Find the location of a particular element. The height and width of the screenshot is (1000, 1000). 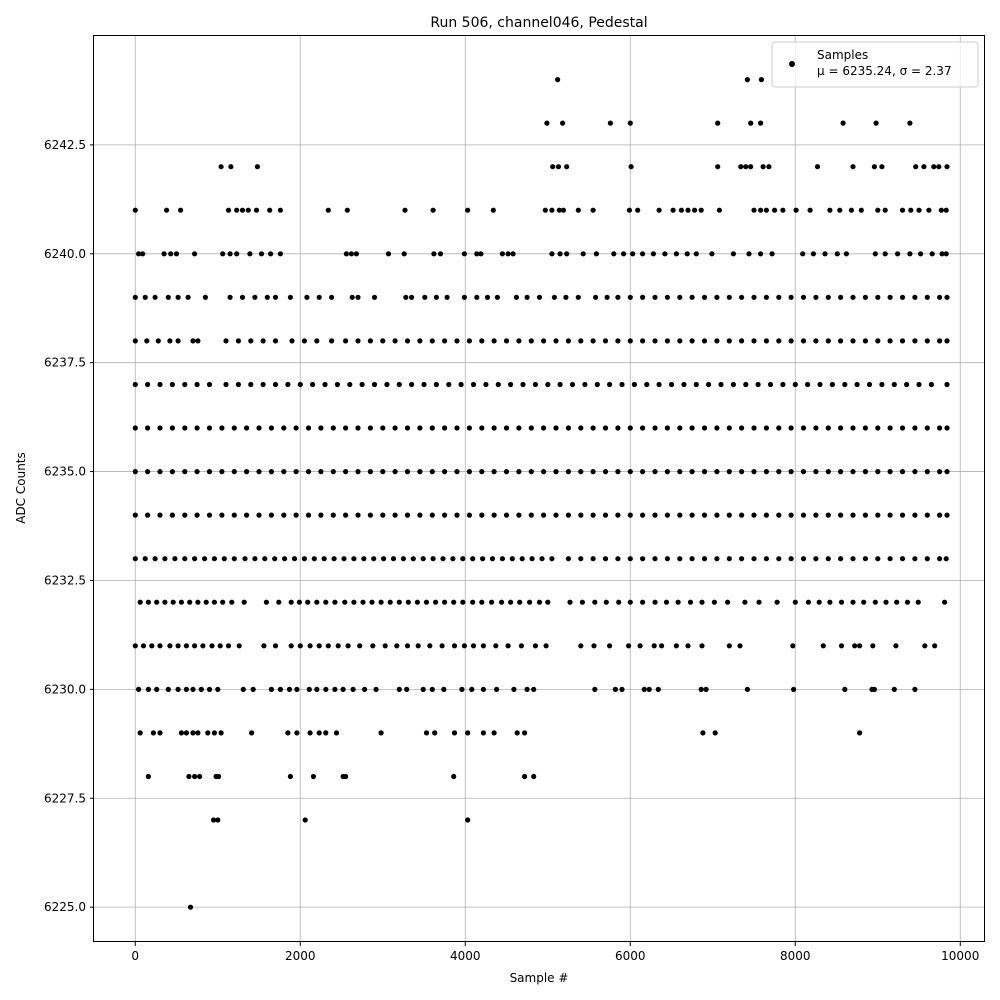

legend-marker is located at coordinates (792, 64).